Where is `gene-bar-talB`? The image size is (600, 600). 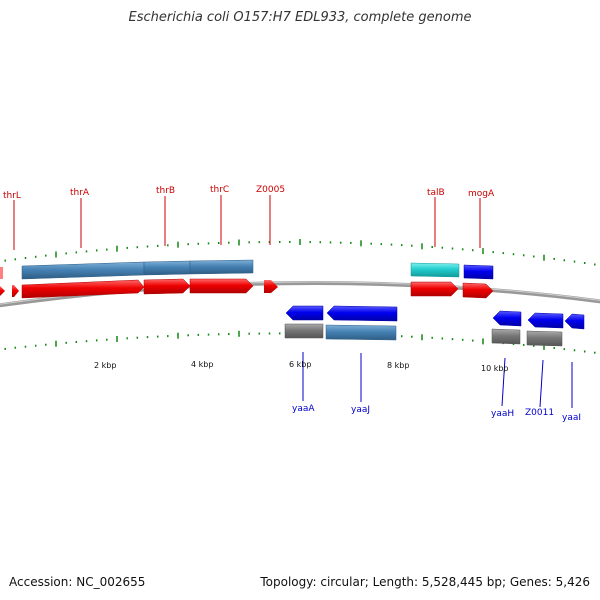 gene-bar-talB is located at coordinates (435, 270).